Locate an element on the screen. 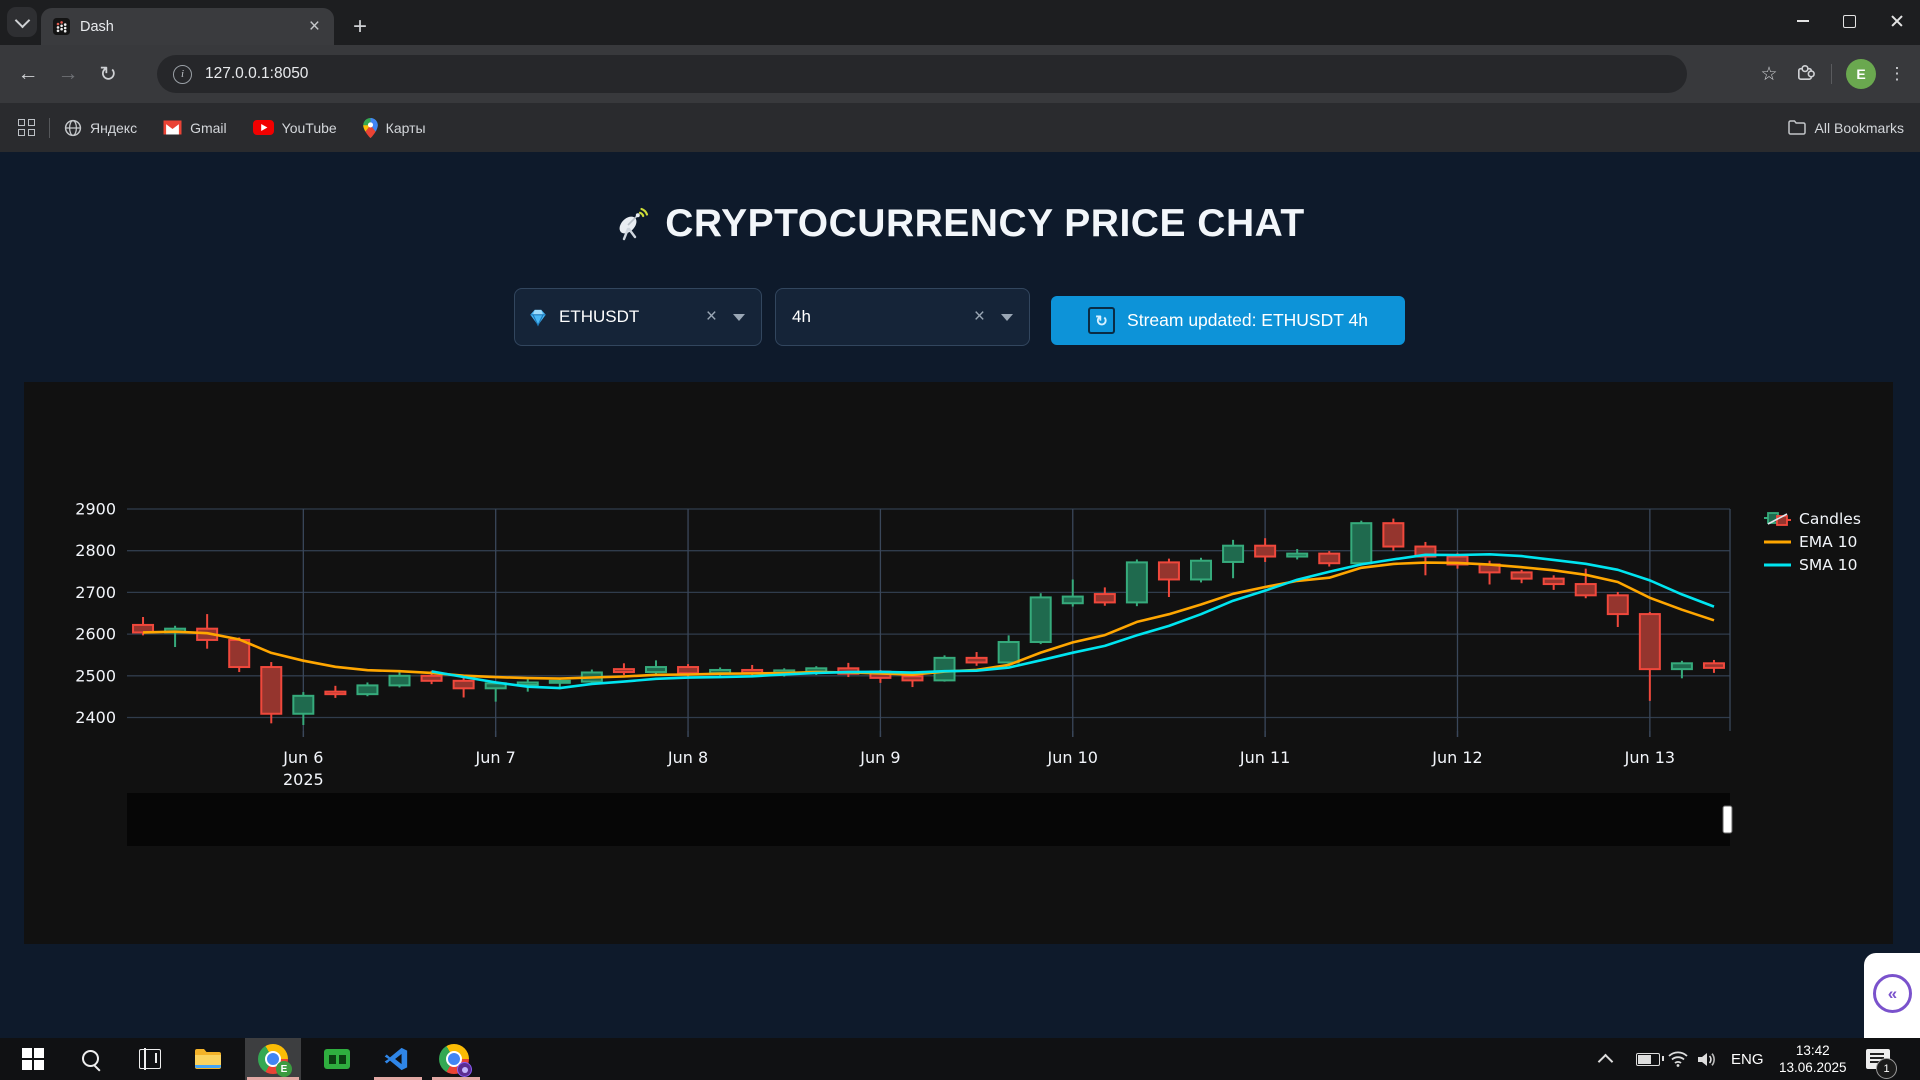 The height and width of the screenshot is (1080, 1920). browser-tab-strip: Dash × + is located at coordinates (960, 22).